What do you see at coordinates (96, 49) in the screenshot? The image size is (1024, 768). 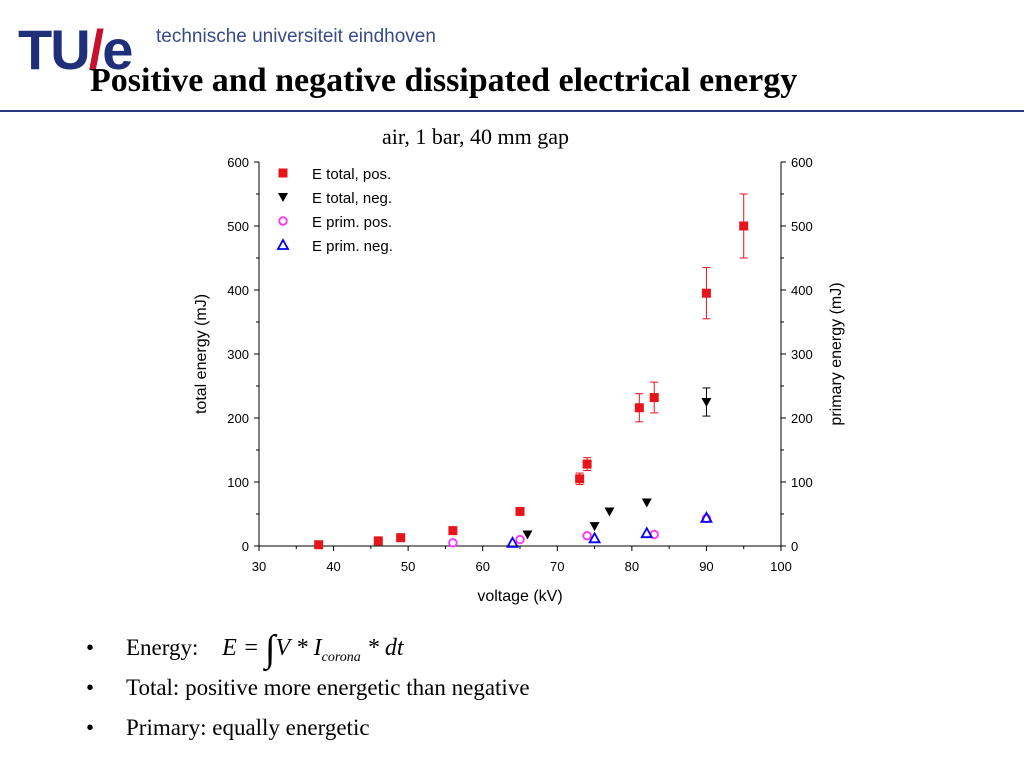 I see `logo-slash: /` at bounding box center [96, 49].